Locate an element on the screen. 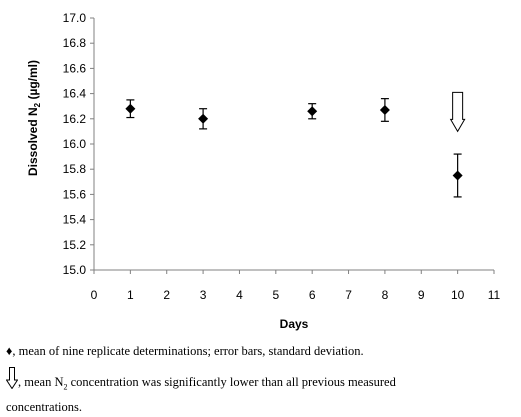  x-tick-label: 6 is located at coordinates (312, 295).